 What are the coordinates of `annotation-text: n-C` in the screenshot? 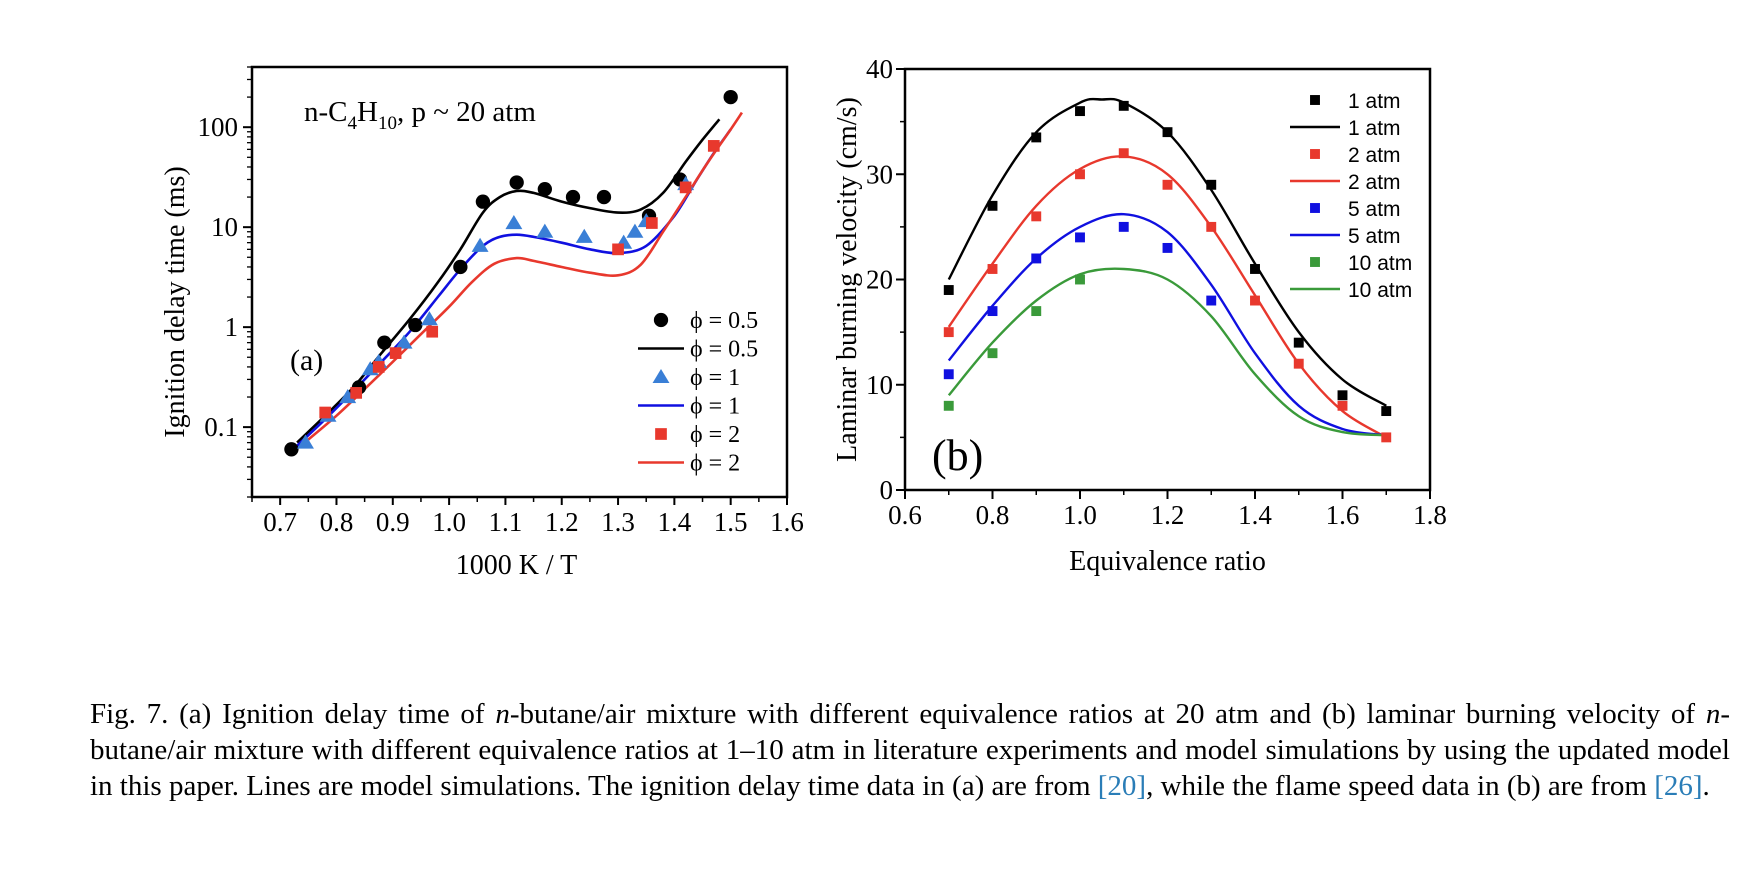 It's located at (326, 112).